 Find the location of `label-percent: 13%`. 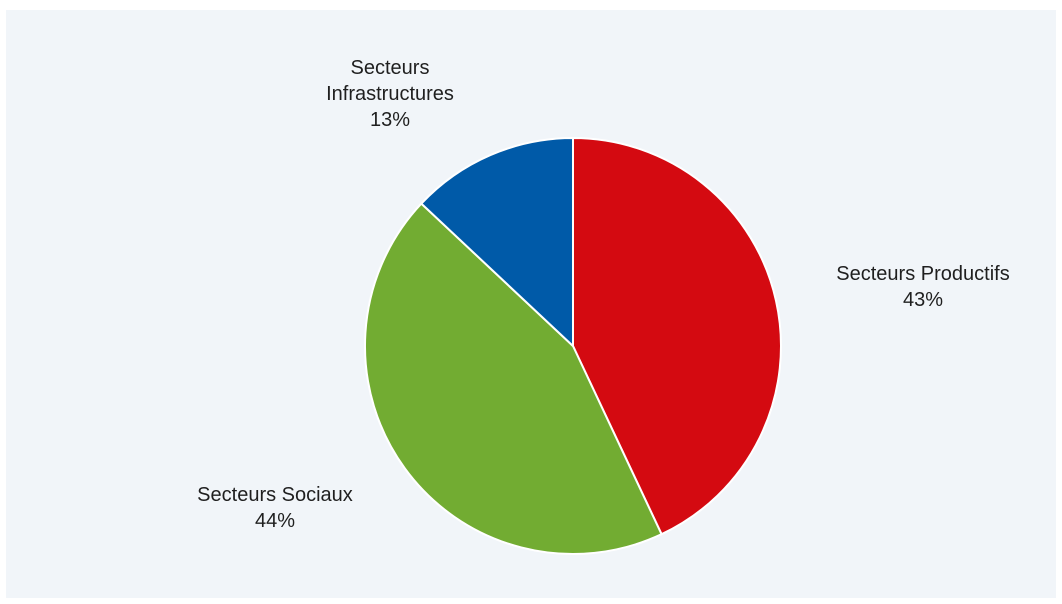

label-percent: 13% is located at coordinates (390, 120).